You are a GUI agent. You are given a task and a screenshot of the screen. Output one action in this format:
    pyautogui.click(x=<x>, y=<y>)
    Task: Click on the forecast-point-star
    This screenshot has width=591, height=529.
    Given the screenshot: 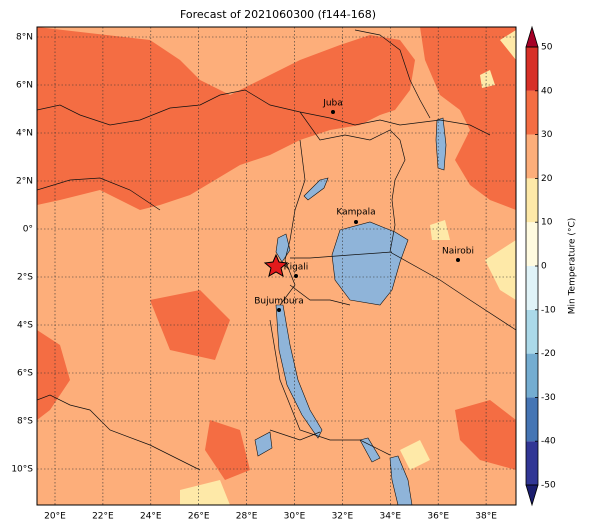 What is the action you would take?
    pyautogui.click(x=276, y=265)
    